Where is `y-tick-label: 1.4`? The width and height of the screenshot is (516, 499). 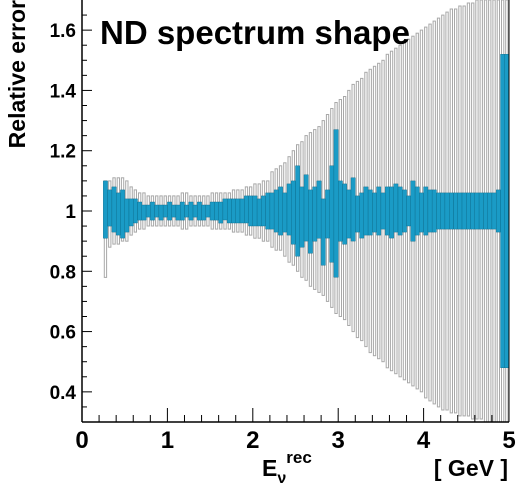
y-tick-label: 1.4 is located at coordinates (63, 91).